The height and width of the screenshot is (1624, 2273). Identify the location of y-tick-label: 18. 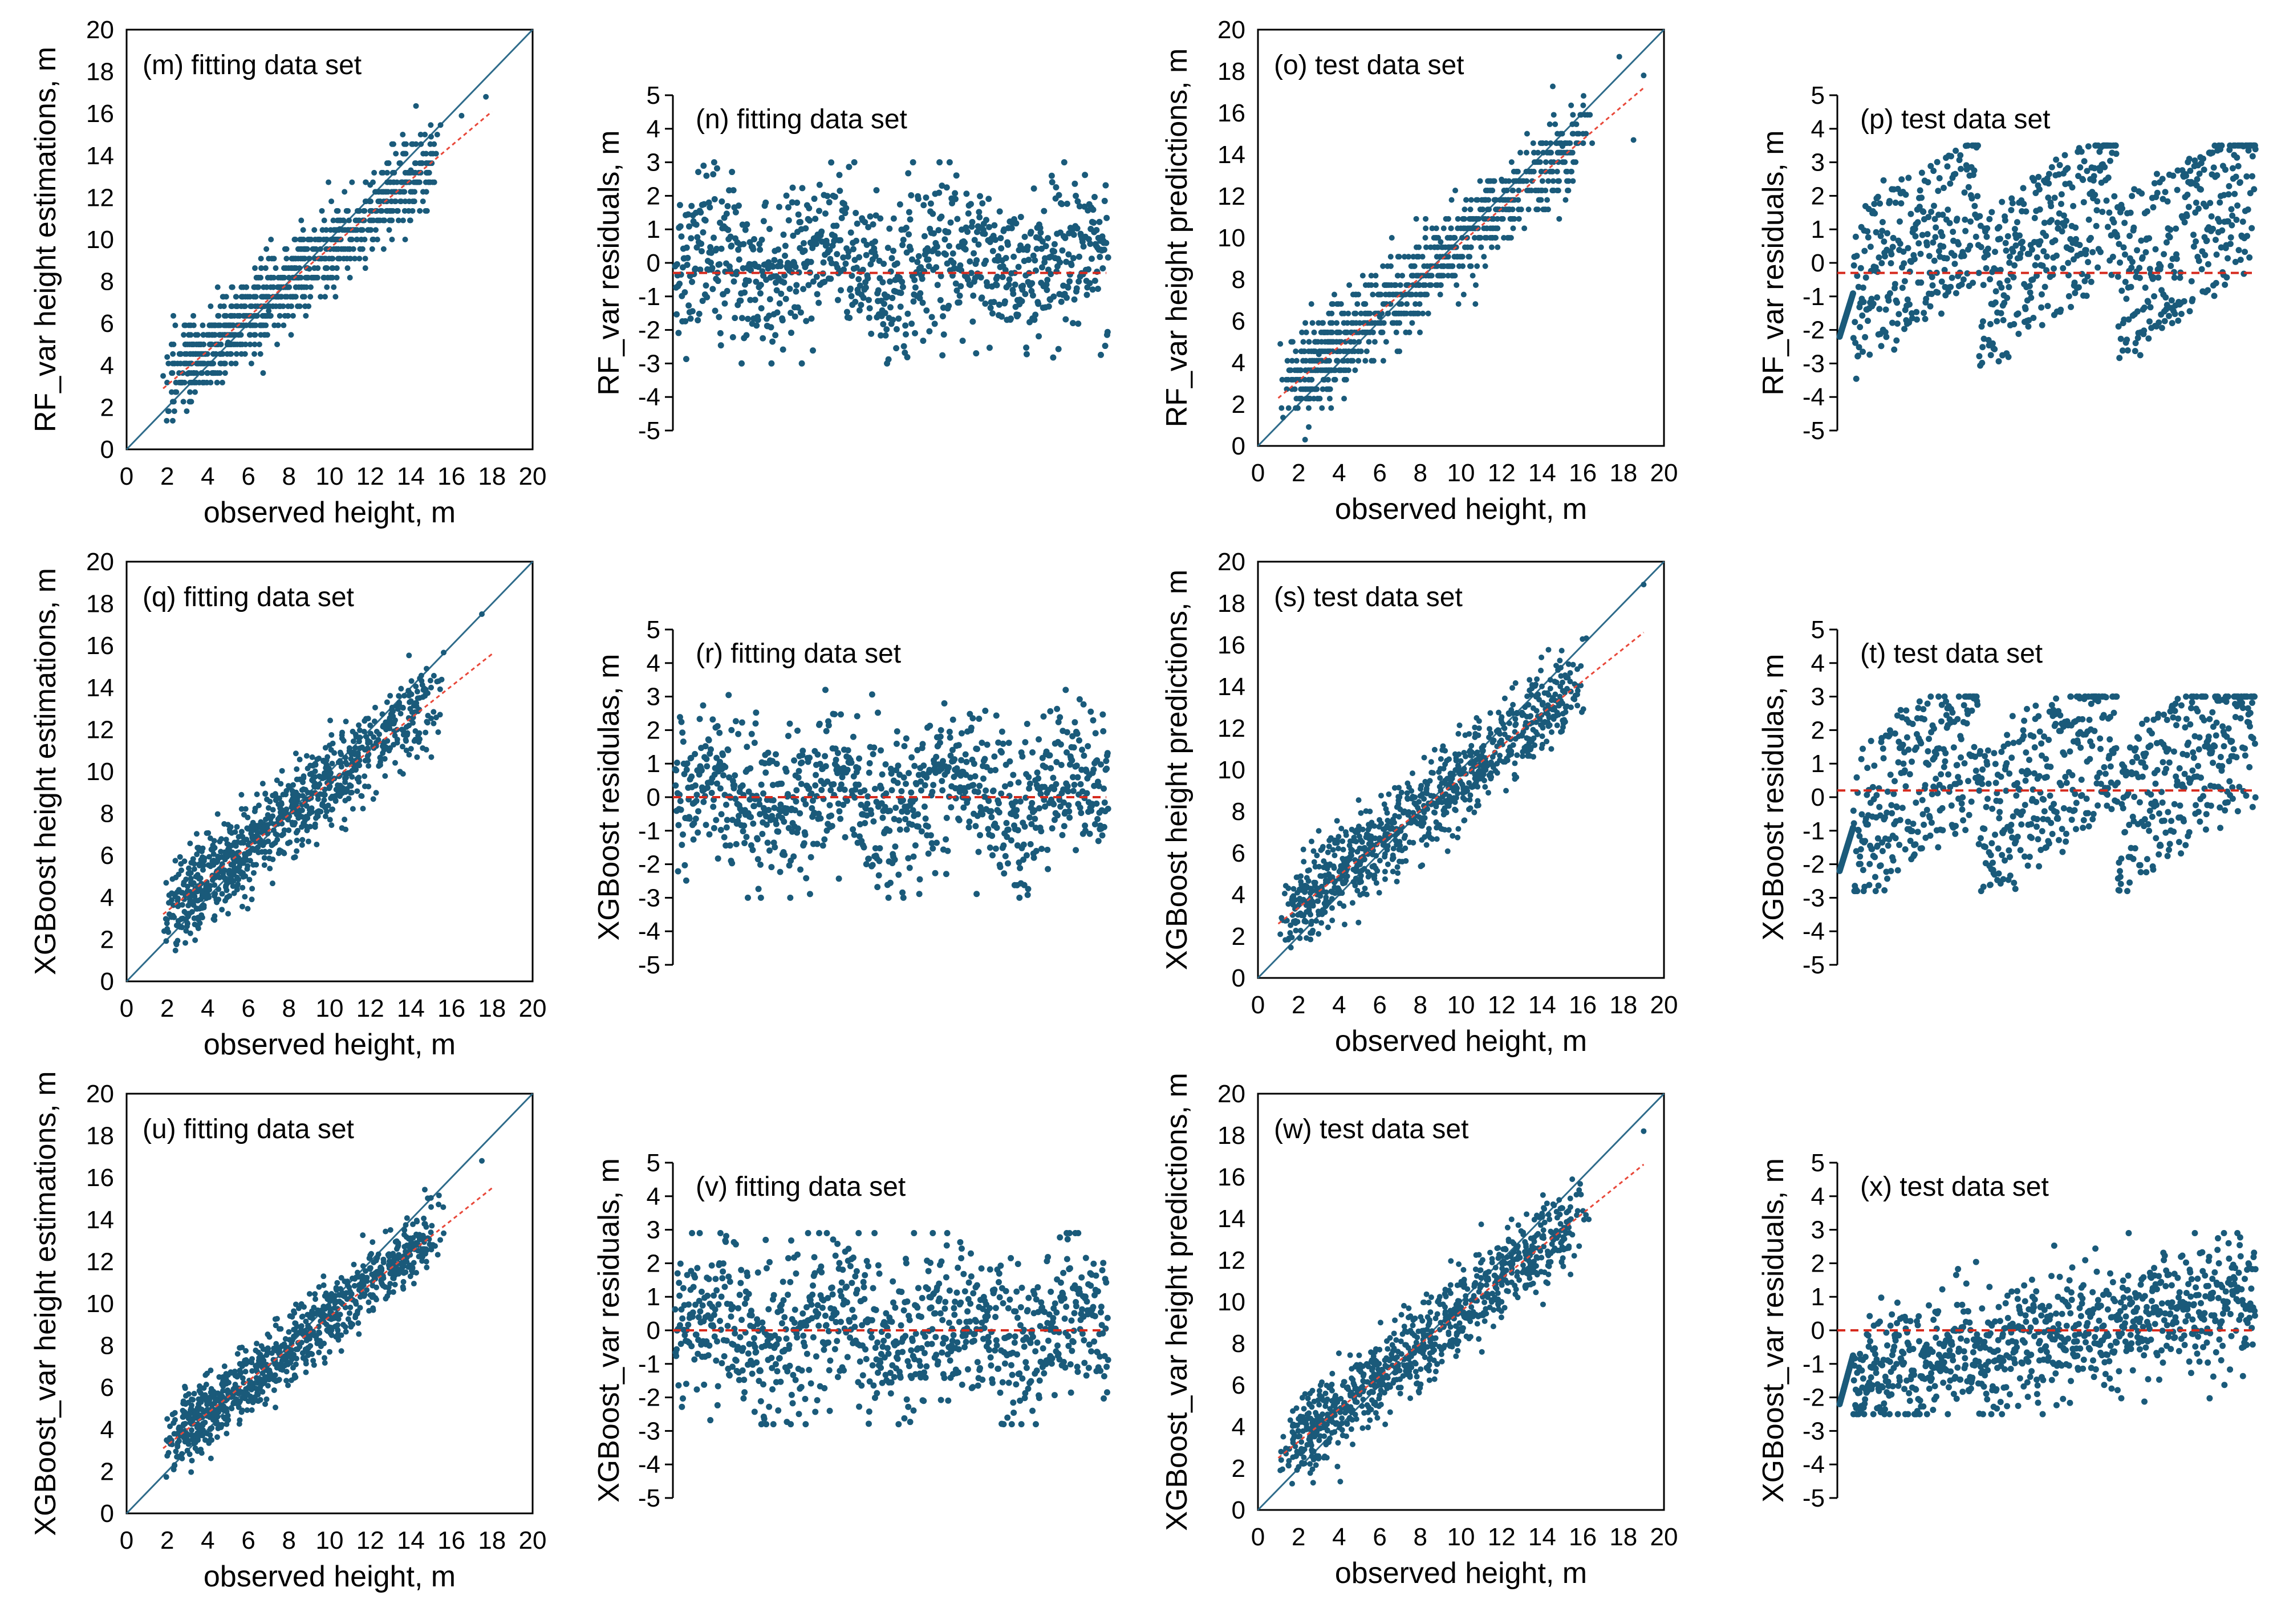
(100, 72).